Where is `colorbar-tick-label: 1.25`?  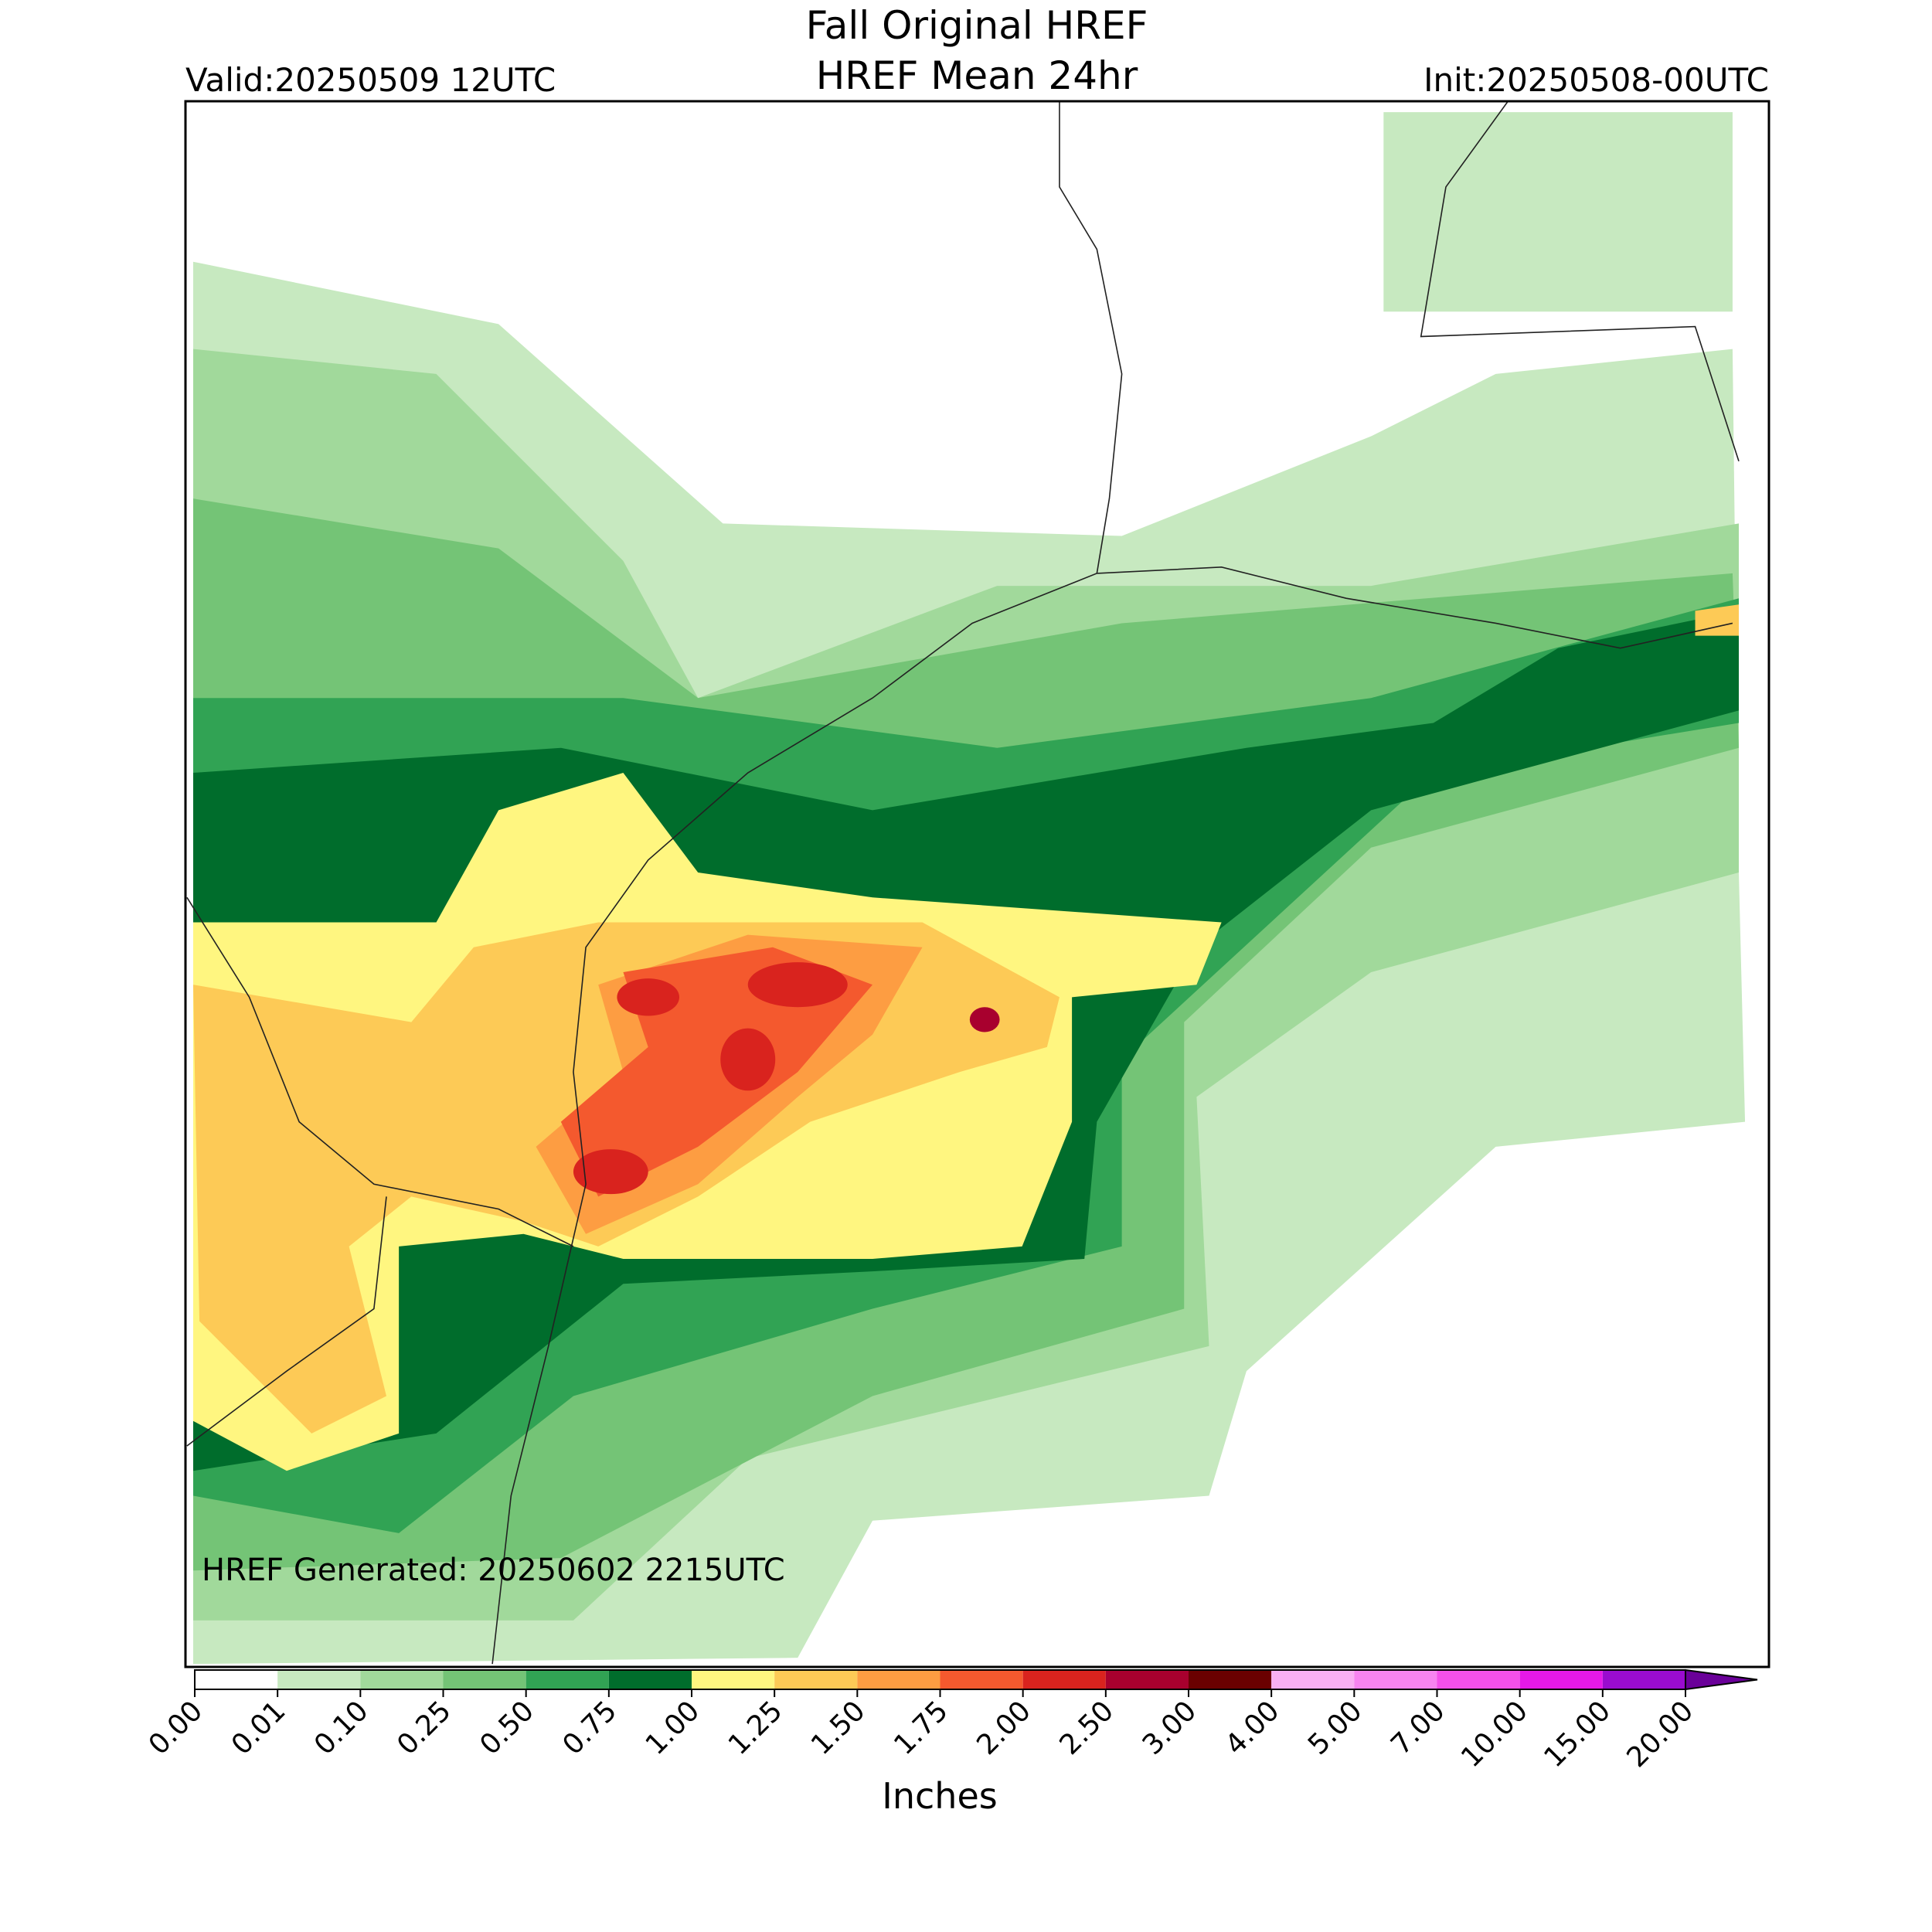
colorbar-tick-label: 1.25 is located at coordinates (756, 1728).